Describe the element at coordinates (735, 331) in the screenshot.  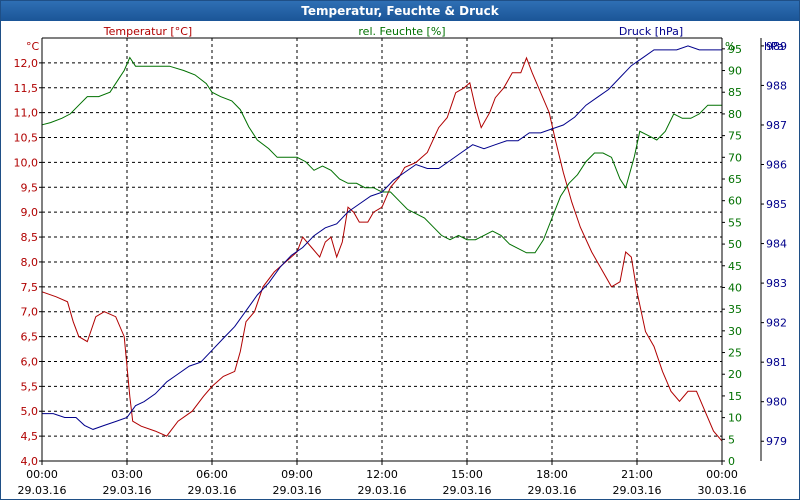
I see `humidity-tick-label: 30` at that location.